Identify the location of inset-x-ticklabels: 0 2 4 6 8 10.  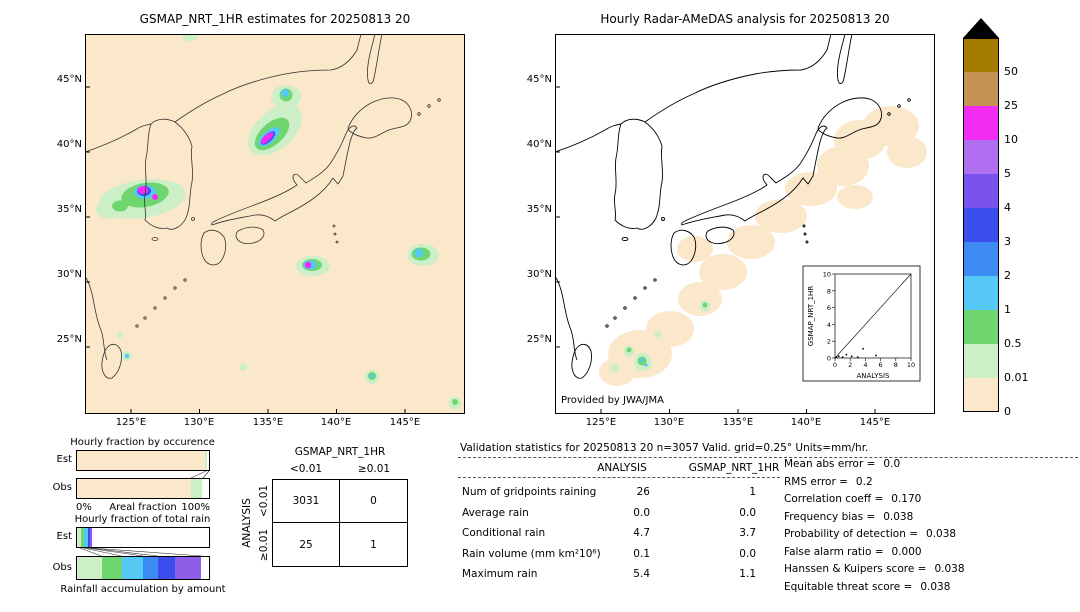
(874, 365).